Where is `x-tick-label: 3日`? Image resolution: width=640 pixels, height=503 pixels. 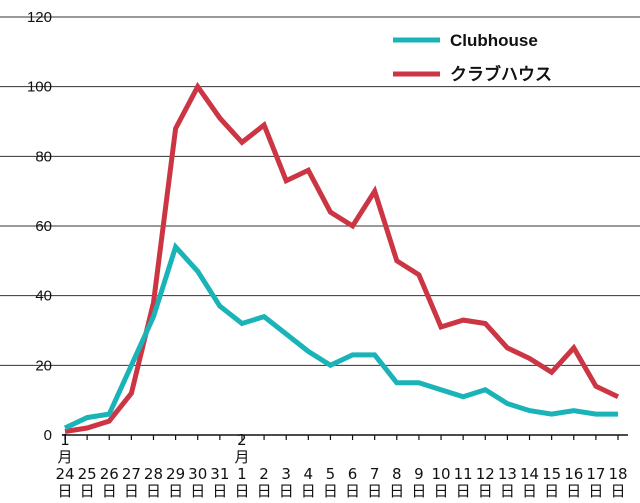
x-tick-label: 3日 is located at coordinates (286, 482).